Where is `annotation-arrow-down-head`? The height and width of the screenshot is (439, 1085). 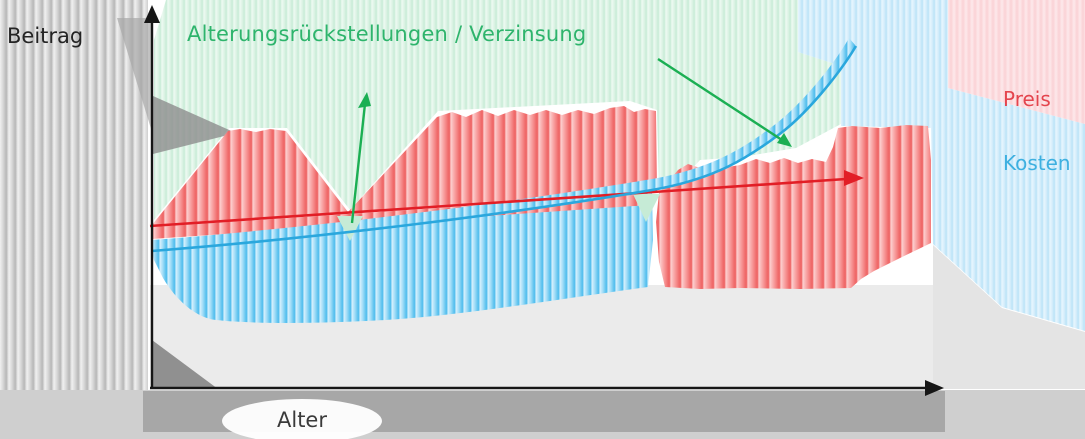 annotation-arrow-down-head is located at coordinates (784, 140).